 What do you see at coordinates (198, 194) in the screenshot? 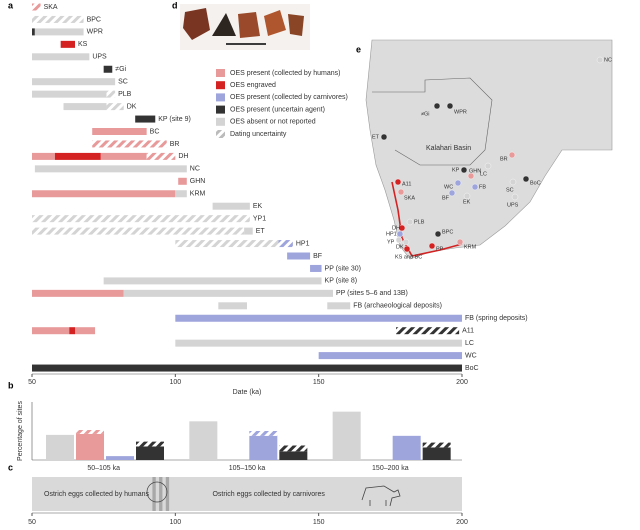
I see `site-label: KRM` at bounding box center [198, 194].